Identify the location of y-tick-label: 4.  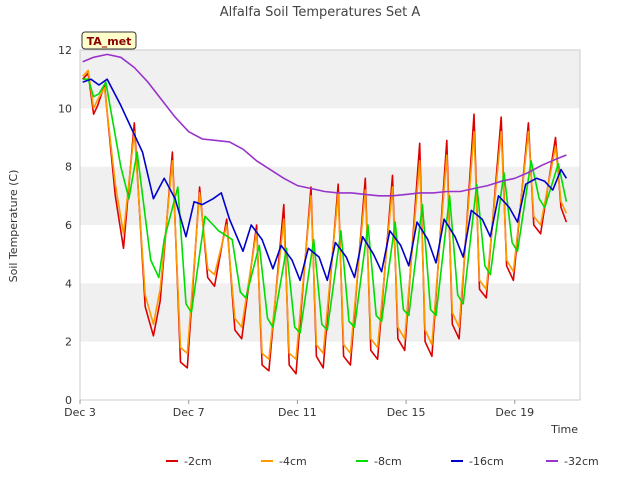
(68, 283).